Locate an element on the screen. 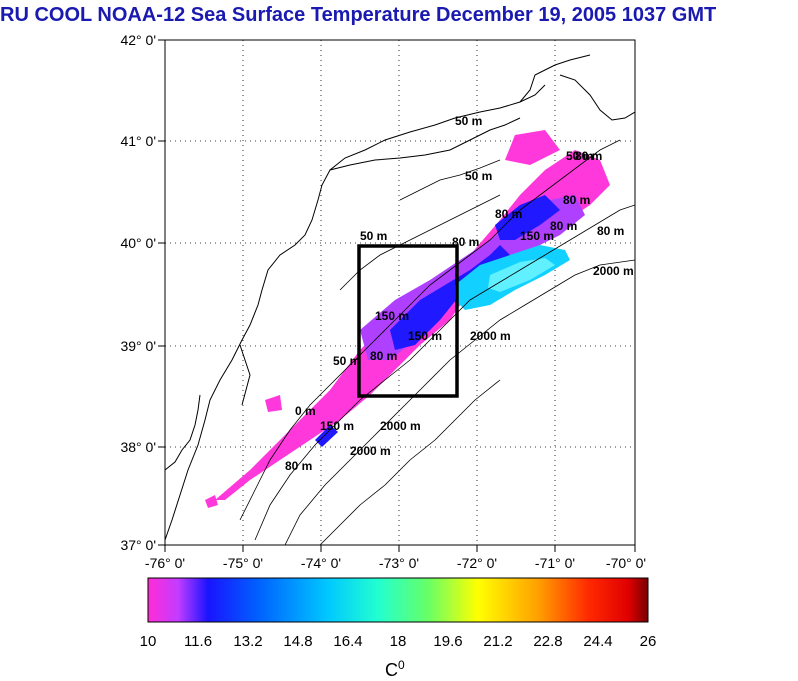 Image resolution: width=798 pixels, height=681 pixels. colorbar-tick: 11.6 is located at coordinates (198, 641).